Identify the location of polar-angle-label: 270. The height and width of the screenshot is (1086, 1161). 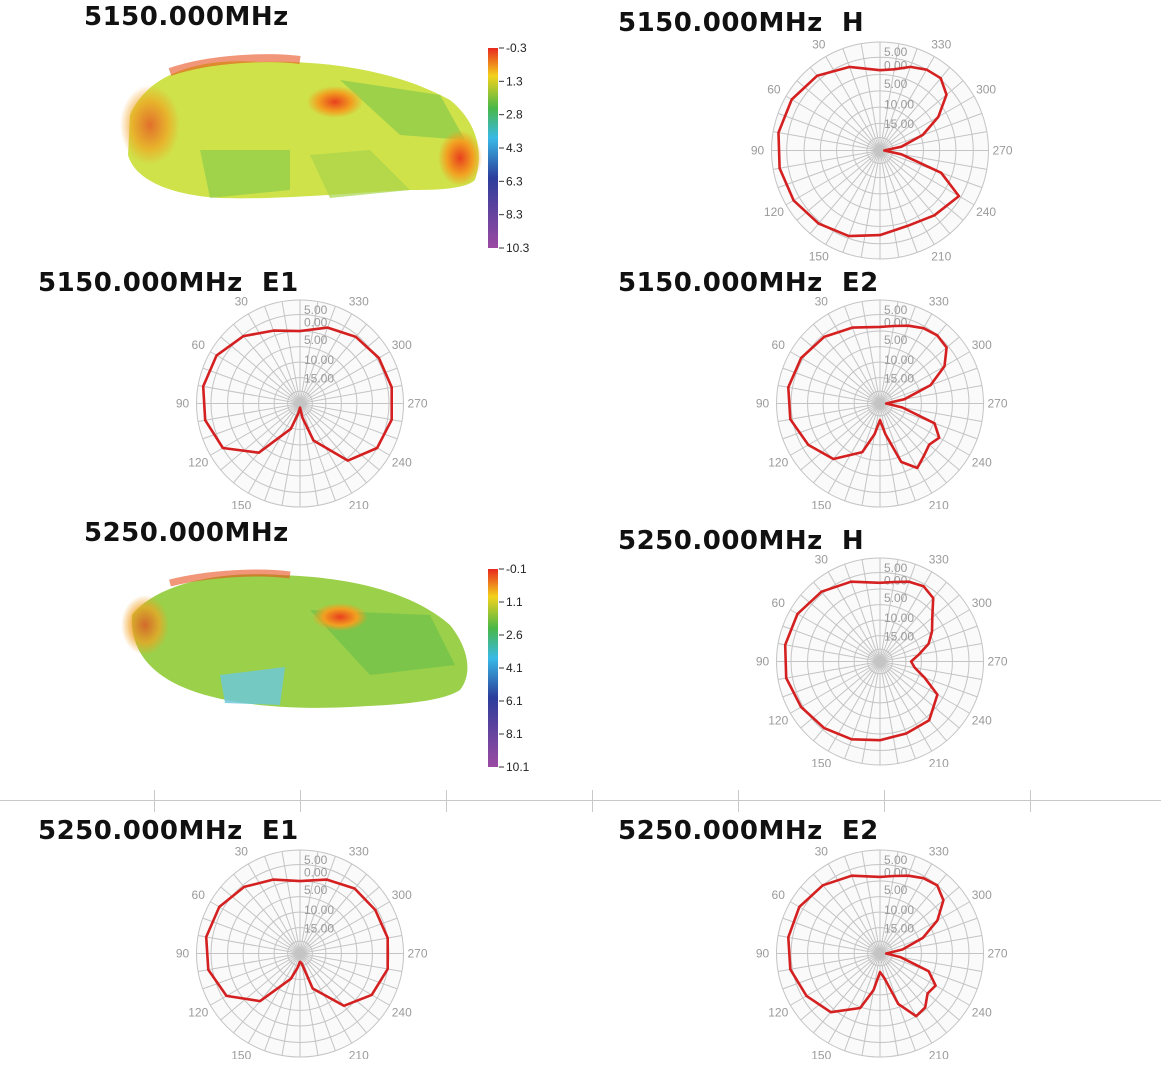
(417, 954).